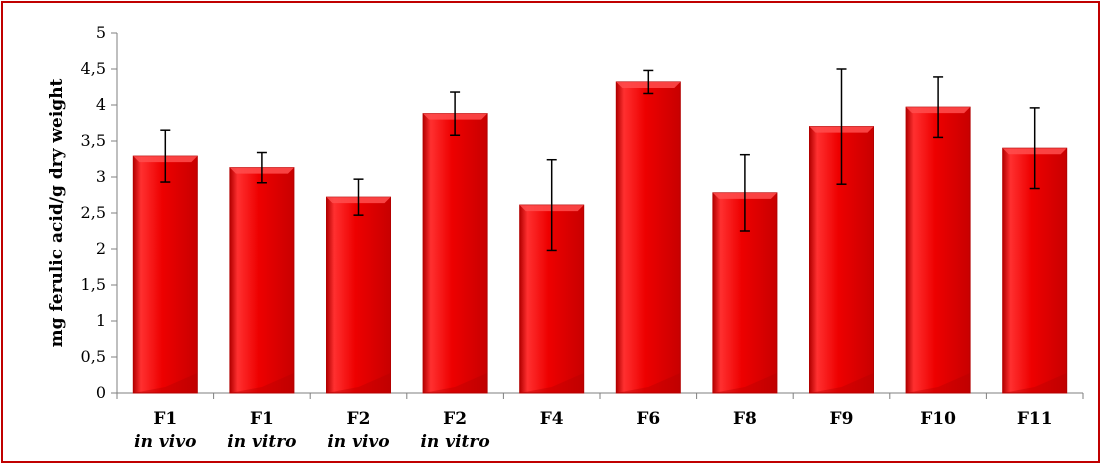  Describe the element at coordinates (101, 248) in the screenshot. I see `y-tick-label: 2` at that location.